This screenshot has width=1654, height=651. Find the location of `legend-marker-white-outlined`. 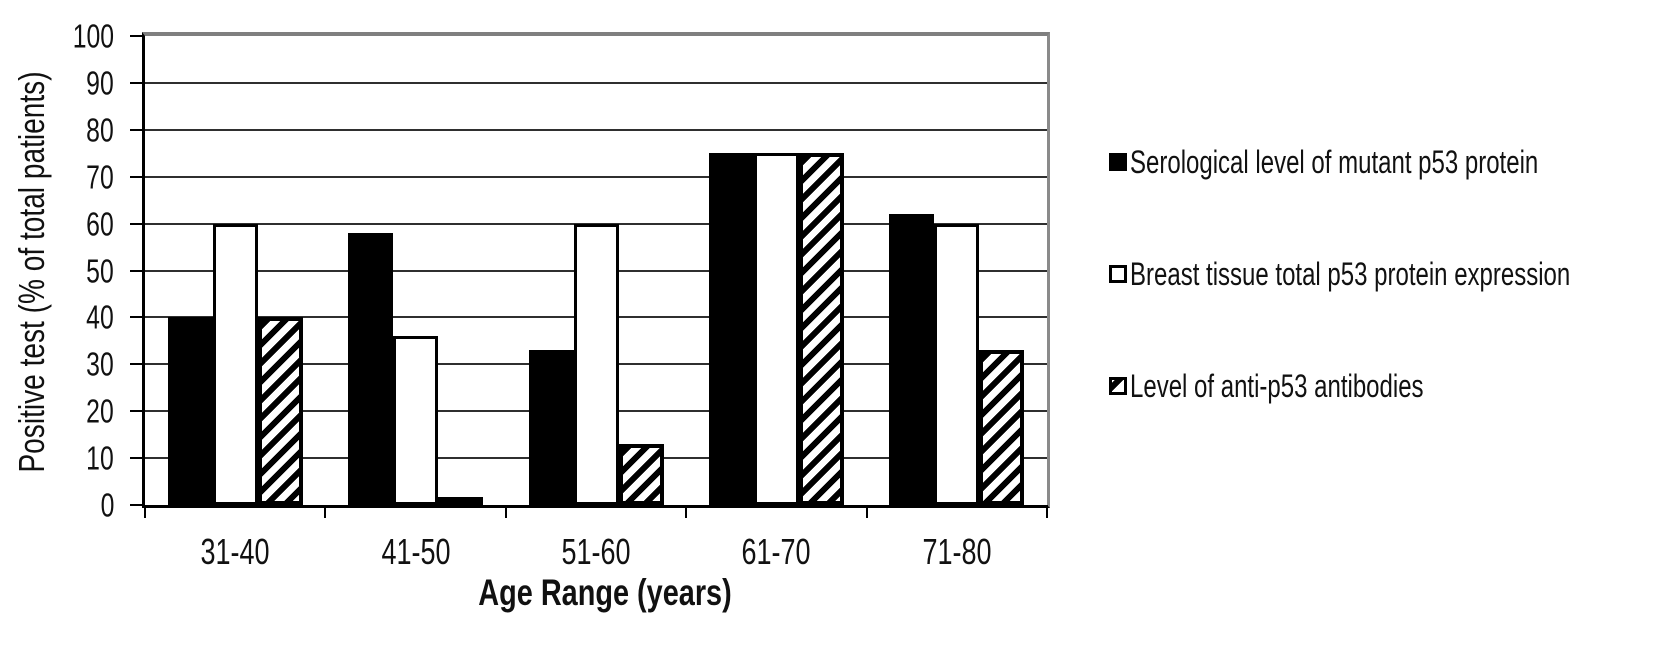

legend-marker-white-outlined is located at coordinates (1118, 274).